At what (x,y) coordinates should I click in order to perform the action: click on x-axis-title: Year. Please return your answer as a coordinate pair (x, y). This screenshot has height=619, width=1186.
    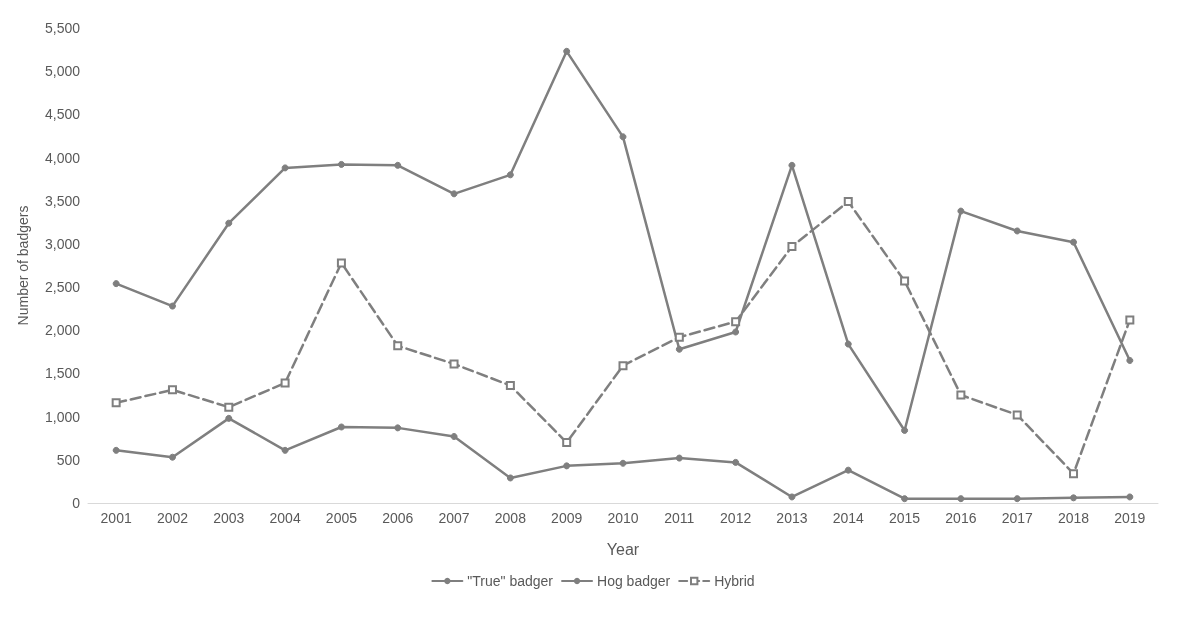
    Looking at the image, I should click on (623, 549).